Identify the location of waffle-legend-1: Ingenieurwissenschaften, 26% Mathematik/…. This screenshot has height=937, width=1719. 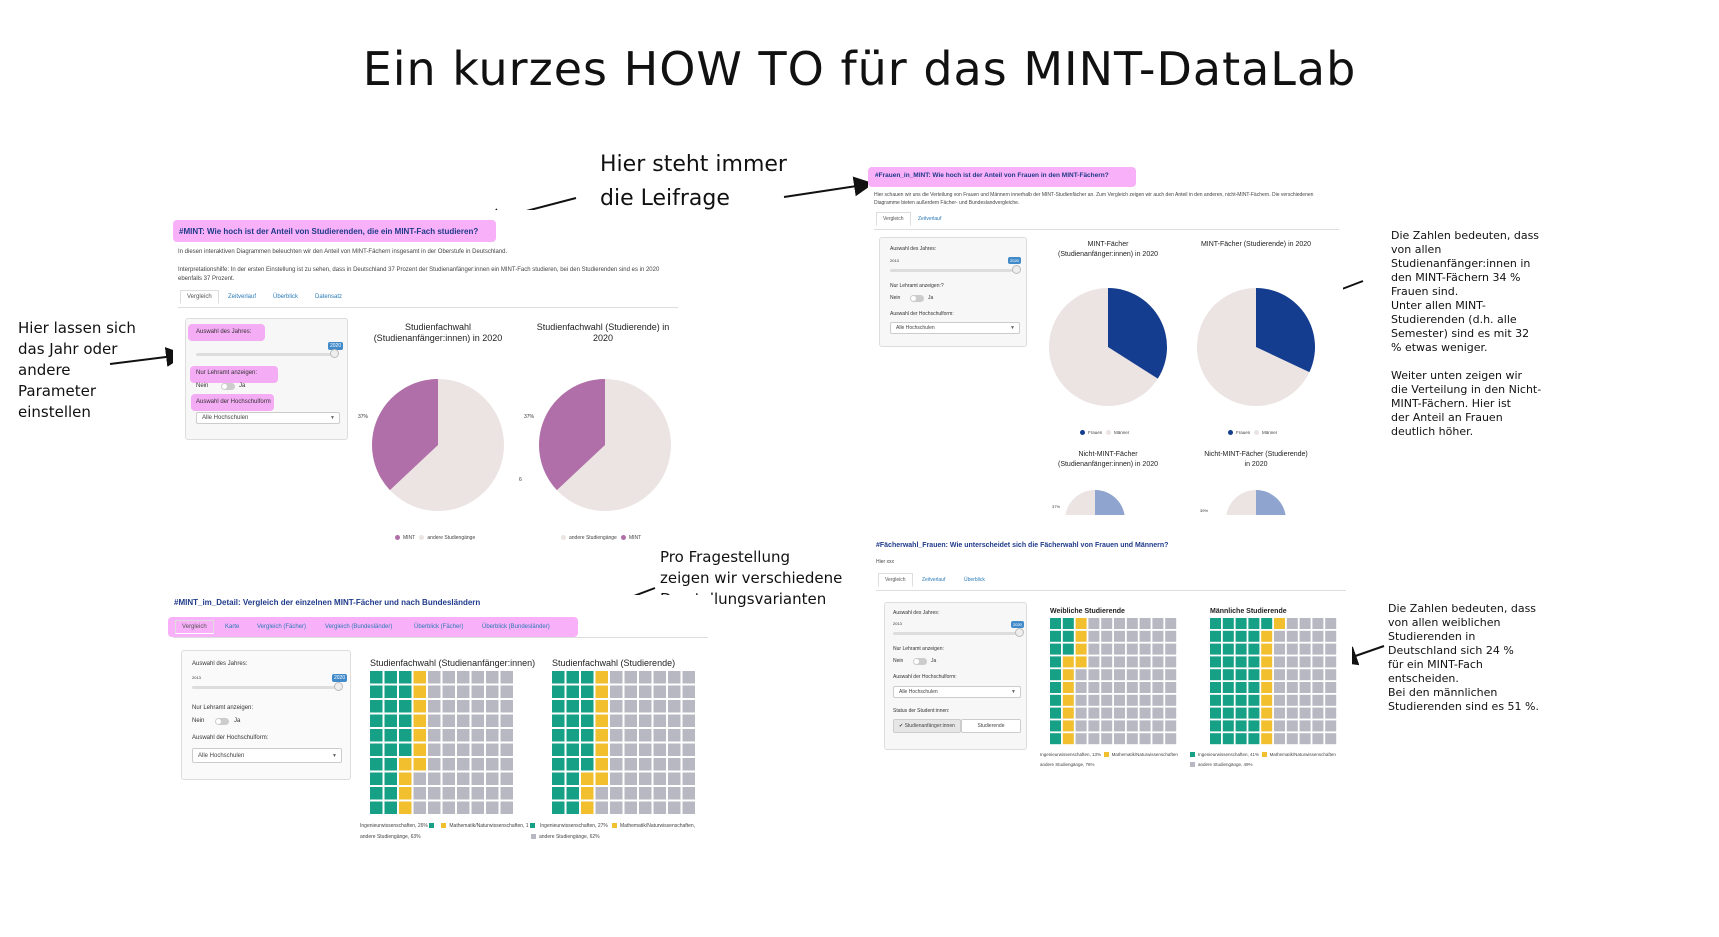
(449, 826).